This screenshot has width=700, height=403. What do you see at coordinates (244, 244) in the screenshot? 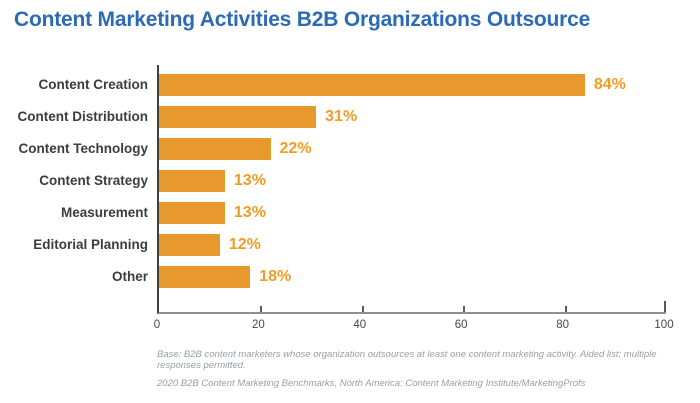
I see `value-label: 12%` at bounding box center [244, 244].